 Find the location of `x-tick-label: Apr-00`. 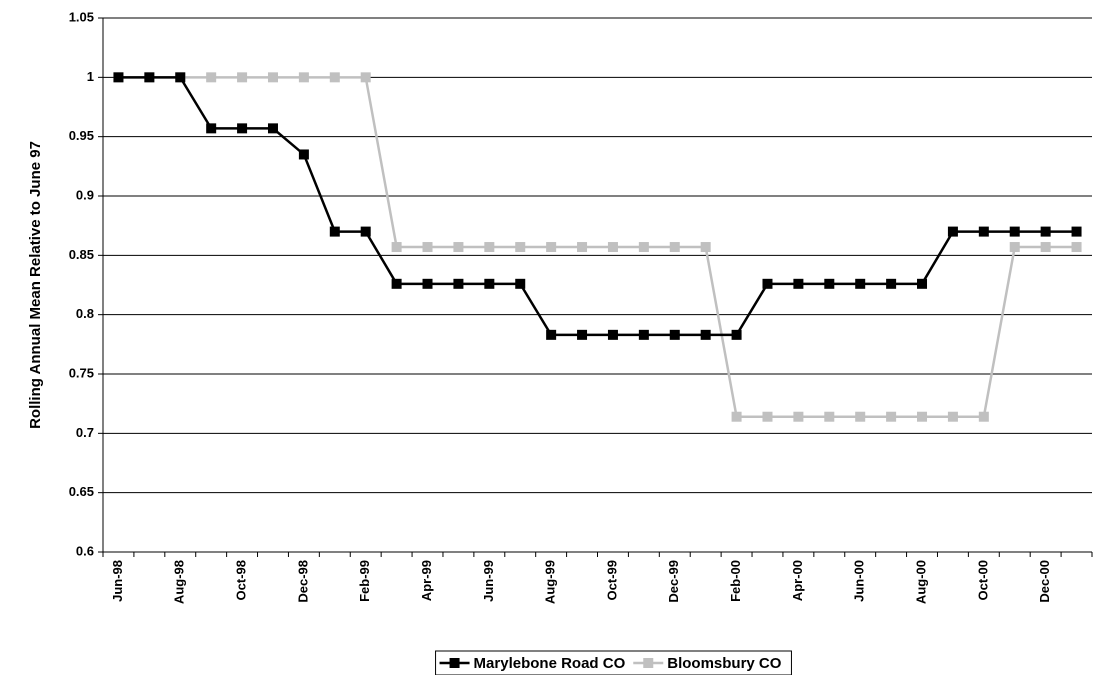

x-tick-label: Apr-00 is located at coordinates (797, 580).